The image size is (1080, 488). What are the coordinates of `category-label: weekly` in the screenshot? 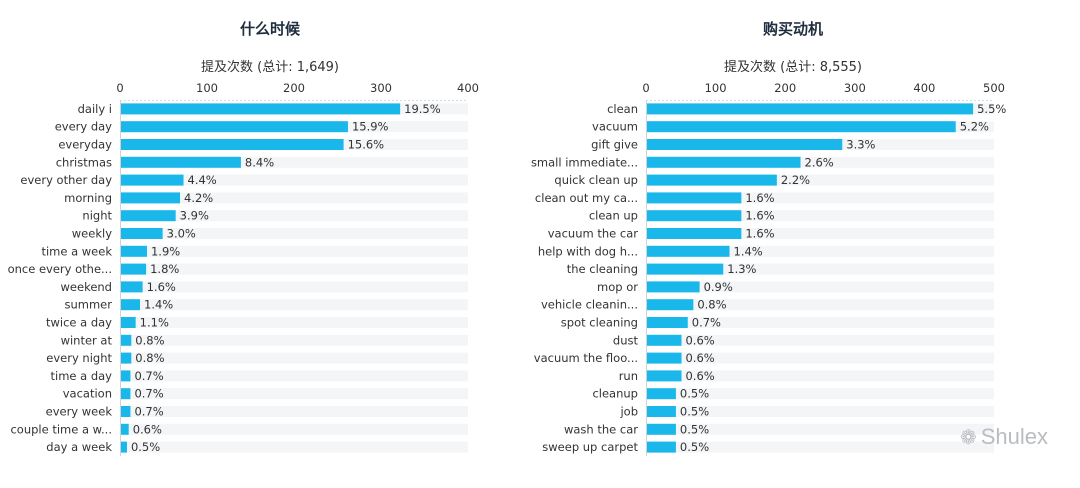 It's located at (92, 234).